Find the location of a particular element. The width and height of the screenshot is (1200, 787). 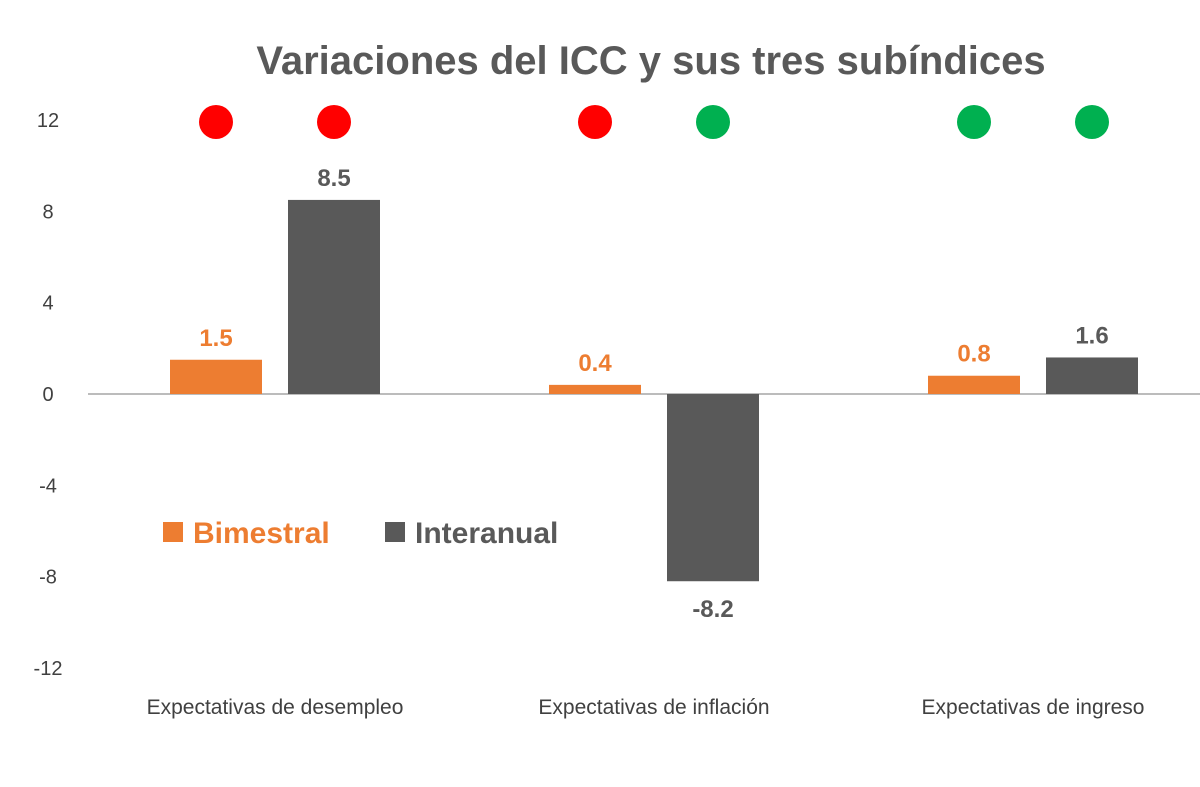

data-label: 1.6 is located at coordinates (1091, 335).